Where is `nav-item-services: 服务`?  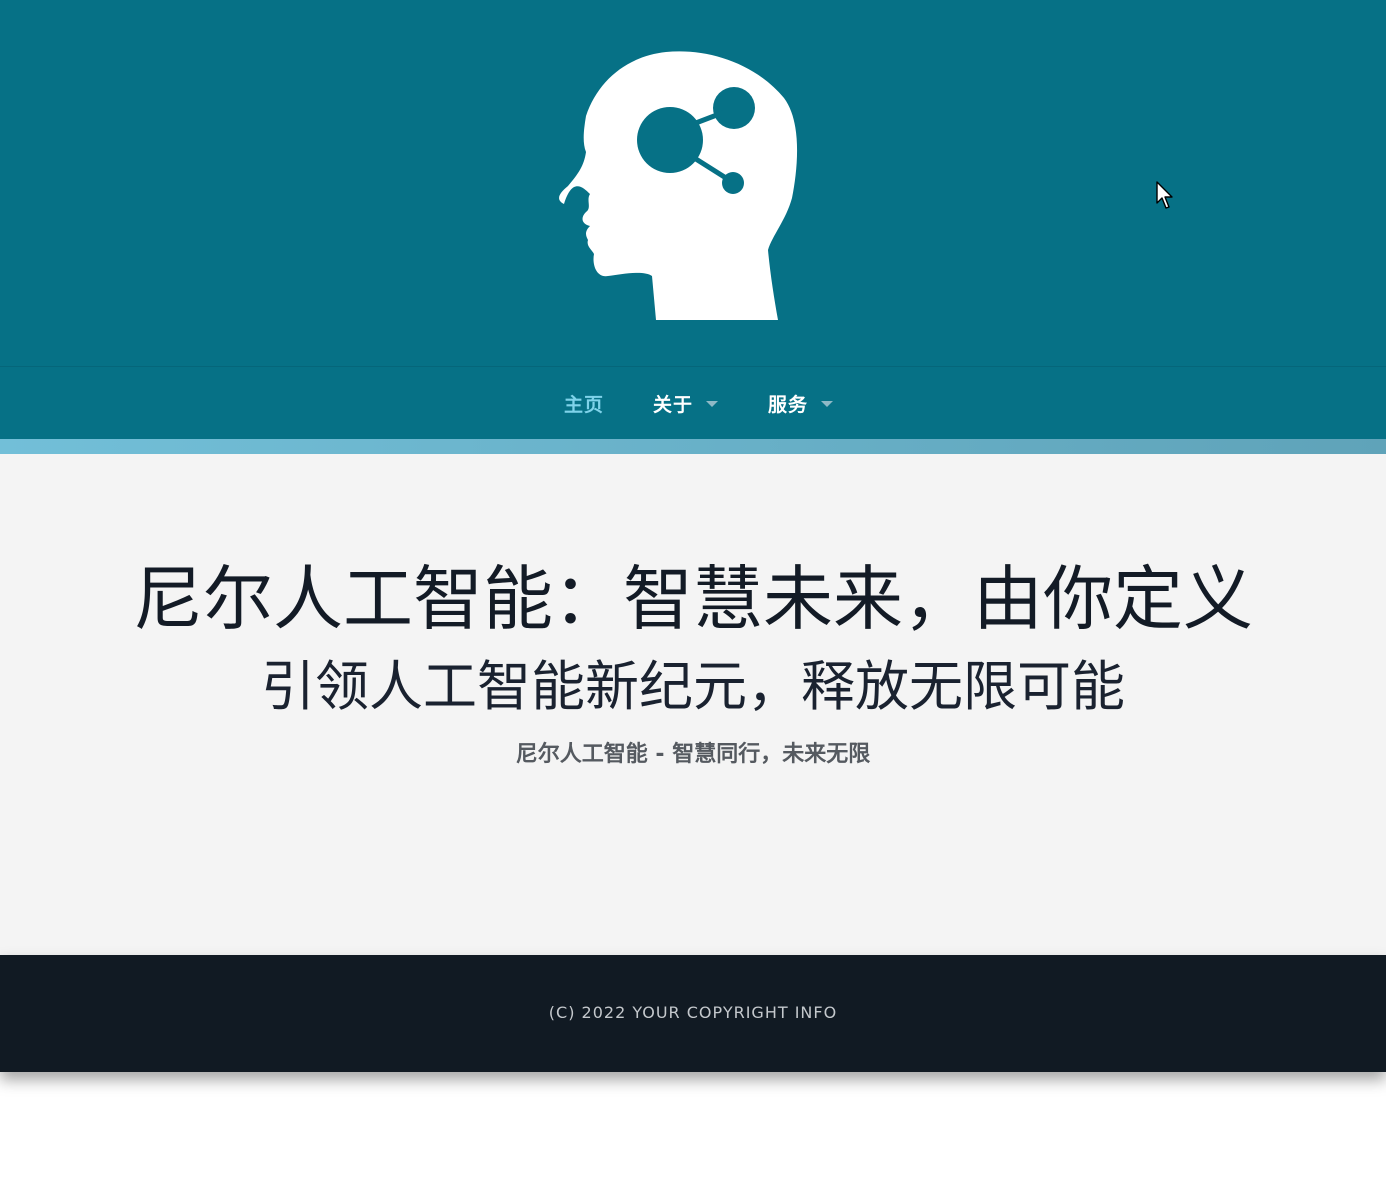
nav-item-services: 服务 is located at coordinates (801, 405).